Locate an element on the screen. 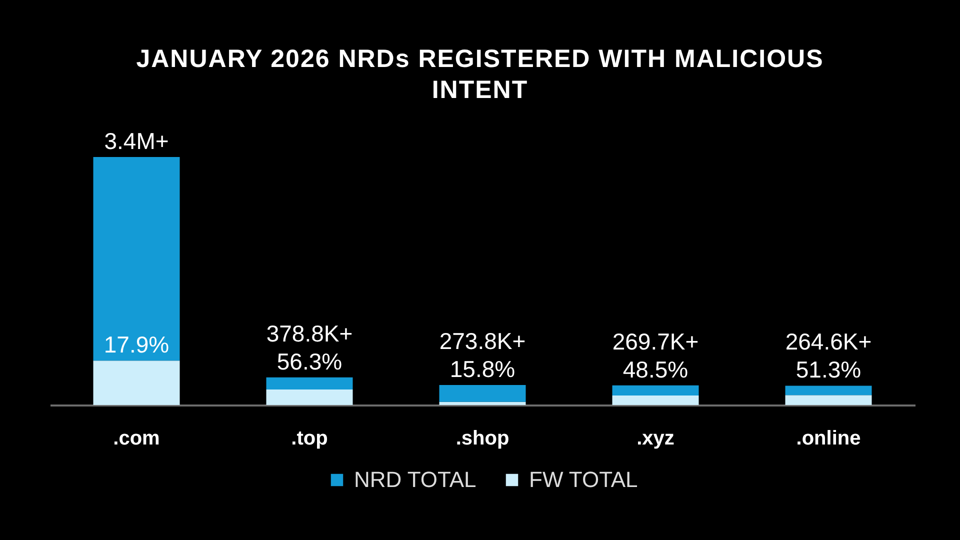 This screenshot has width=960, height=540. annotation: 15.8% is located at coordinates (483, 369).